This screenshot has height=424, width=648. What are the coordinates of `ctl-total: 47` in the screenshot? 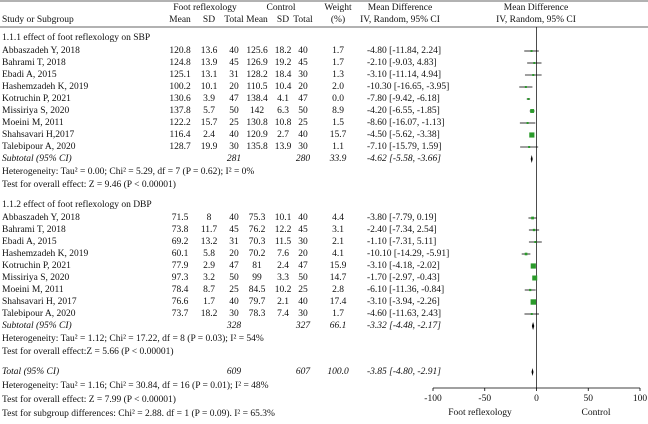 It's located at (303, 266).